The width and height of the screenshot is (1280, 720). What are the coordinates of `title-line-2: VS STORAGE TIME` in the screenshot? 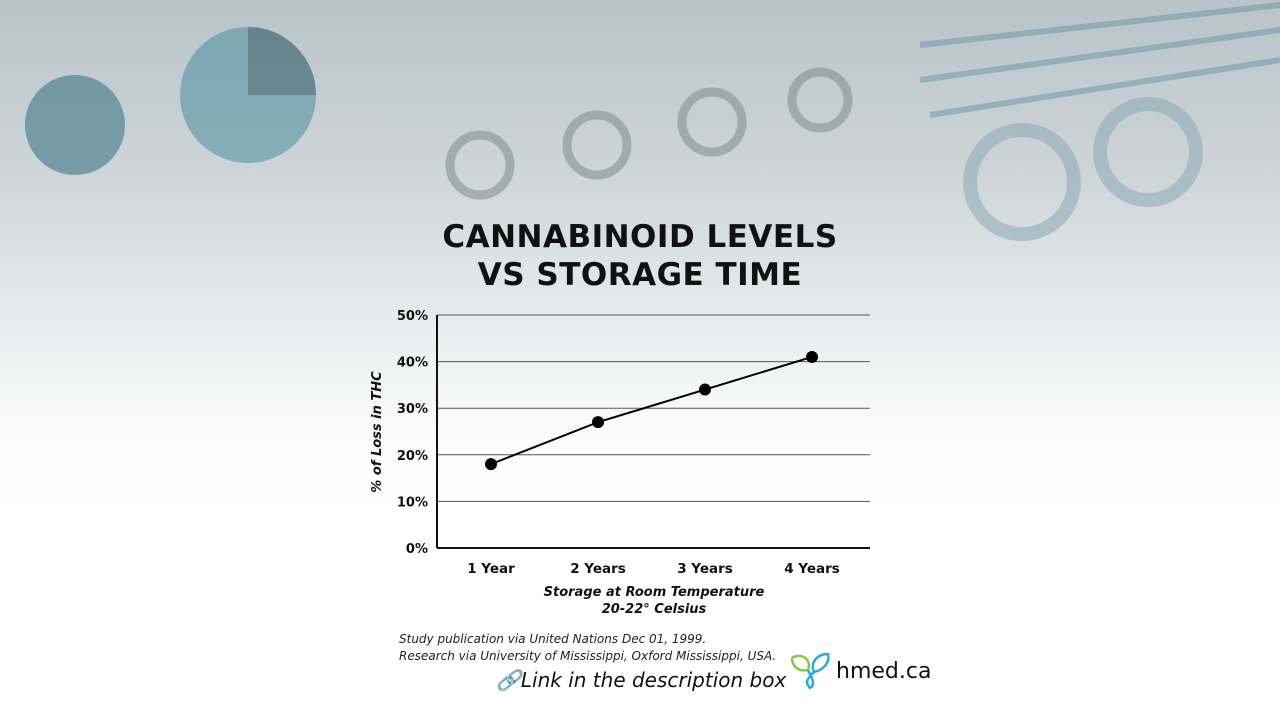 It's located at (640, 275).